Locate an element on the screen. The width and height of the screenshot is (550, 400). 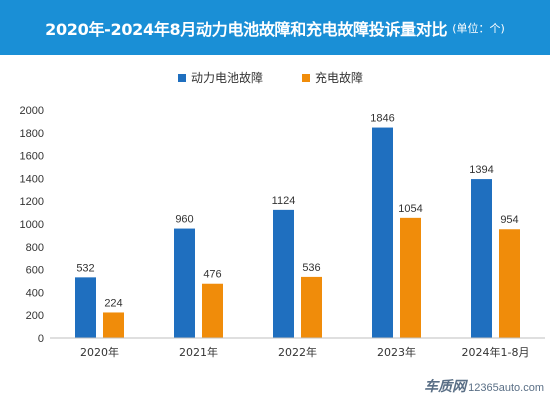
chart-title: 2020年-2024年8月动力电池故障和充电故障投诉量对比 is located at coordinates (246, 29).